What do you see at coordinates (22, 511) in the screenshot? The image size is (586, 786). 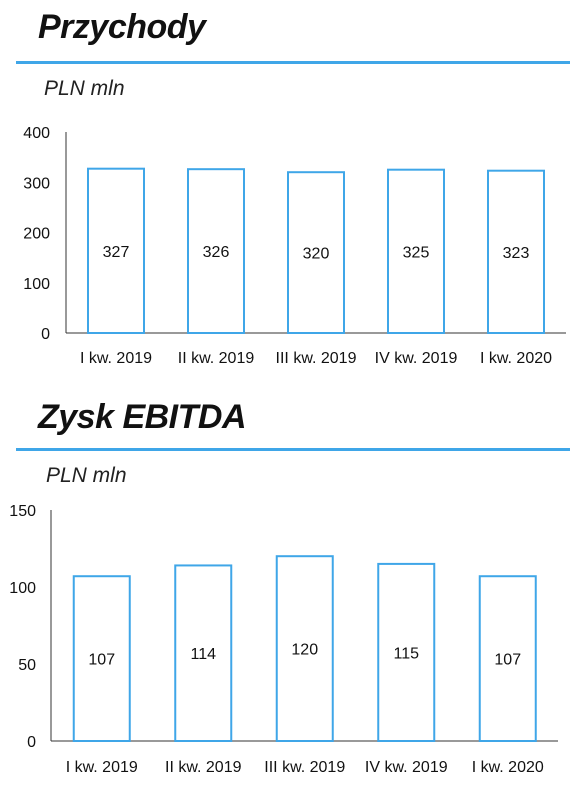 I see `y-tick-label: 150` at bounding box center [22, 511].